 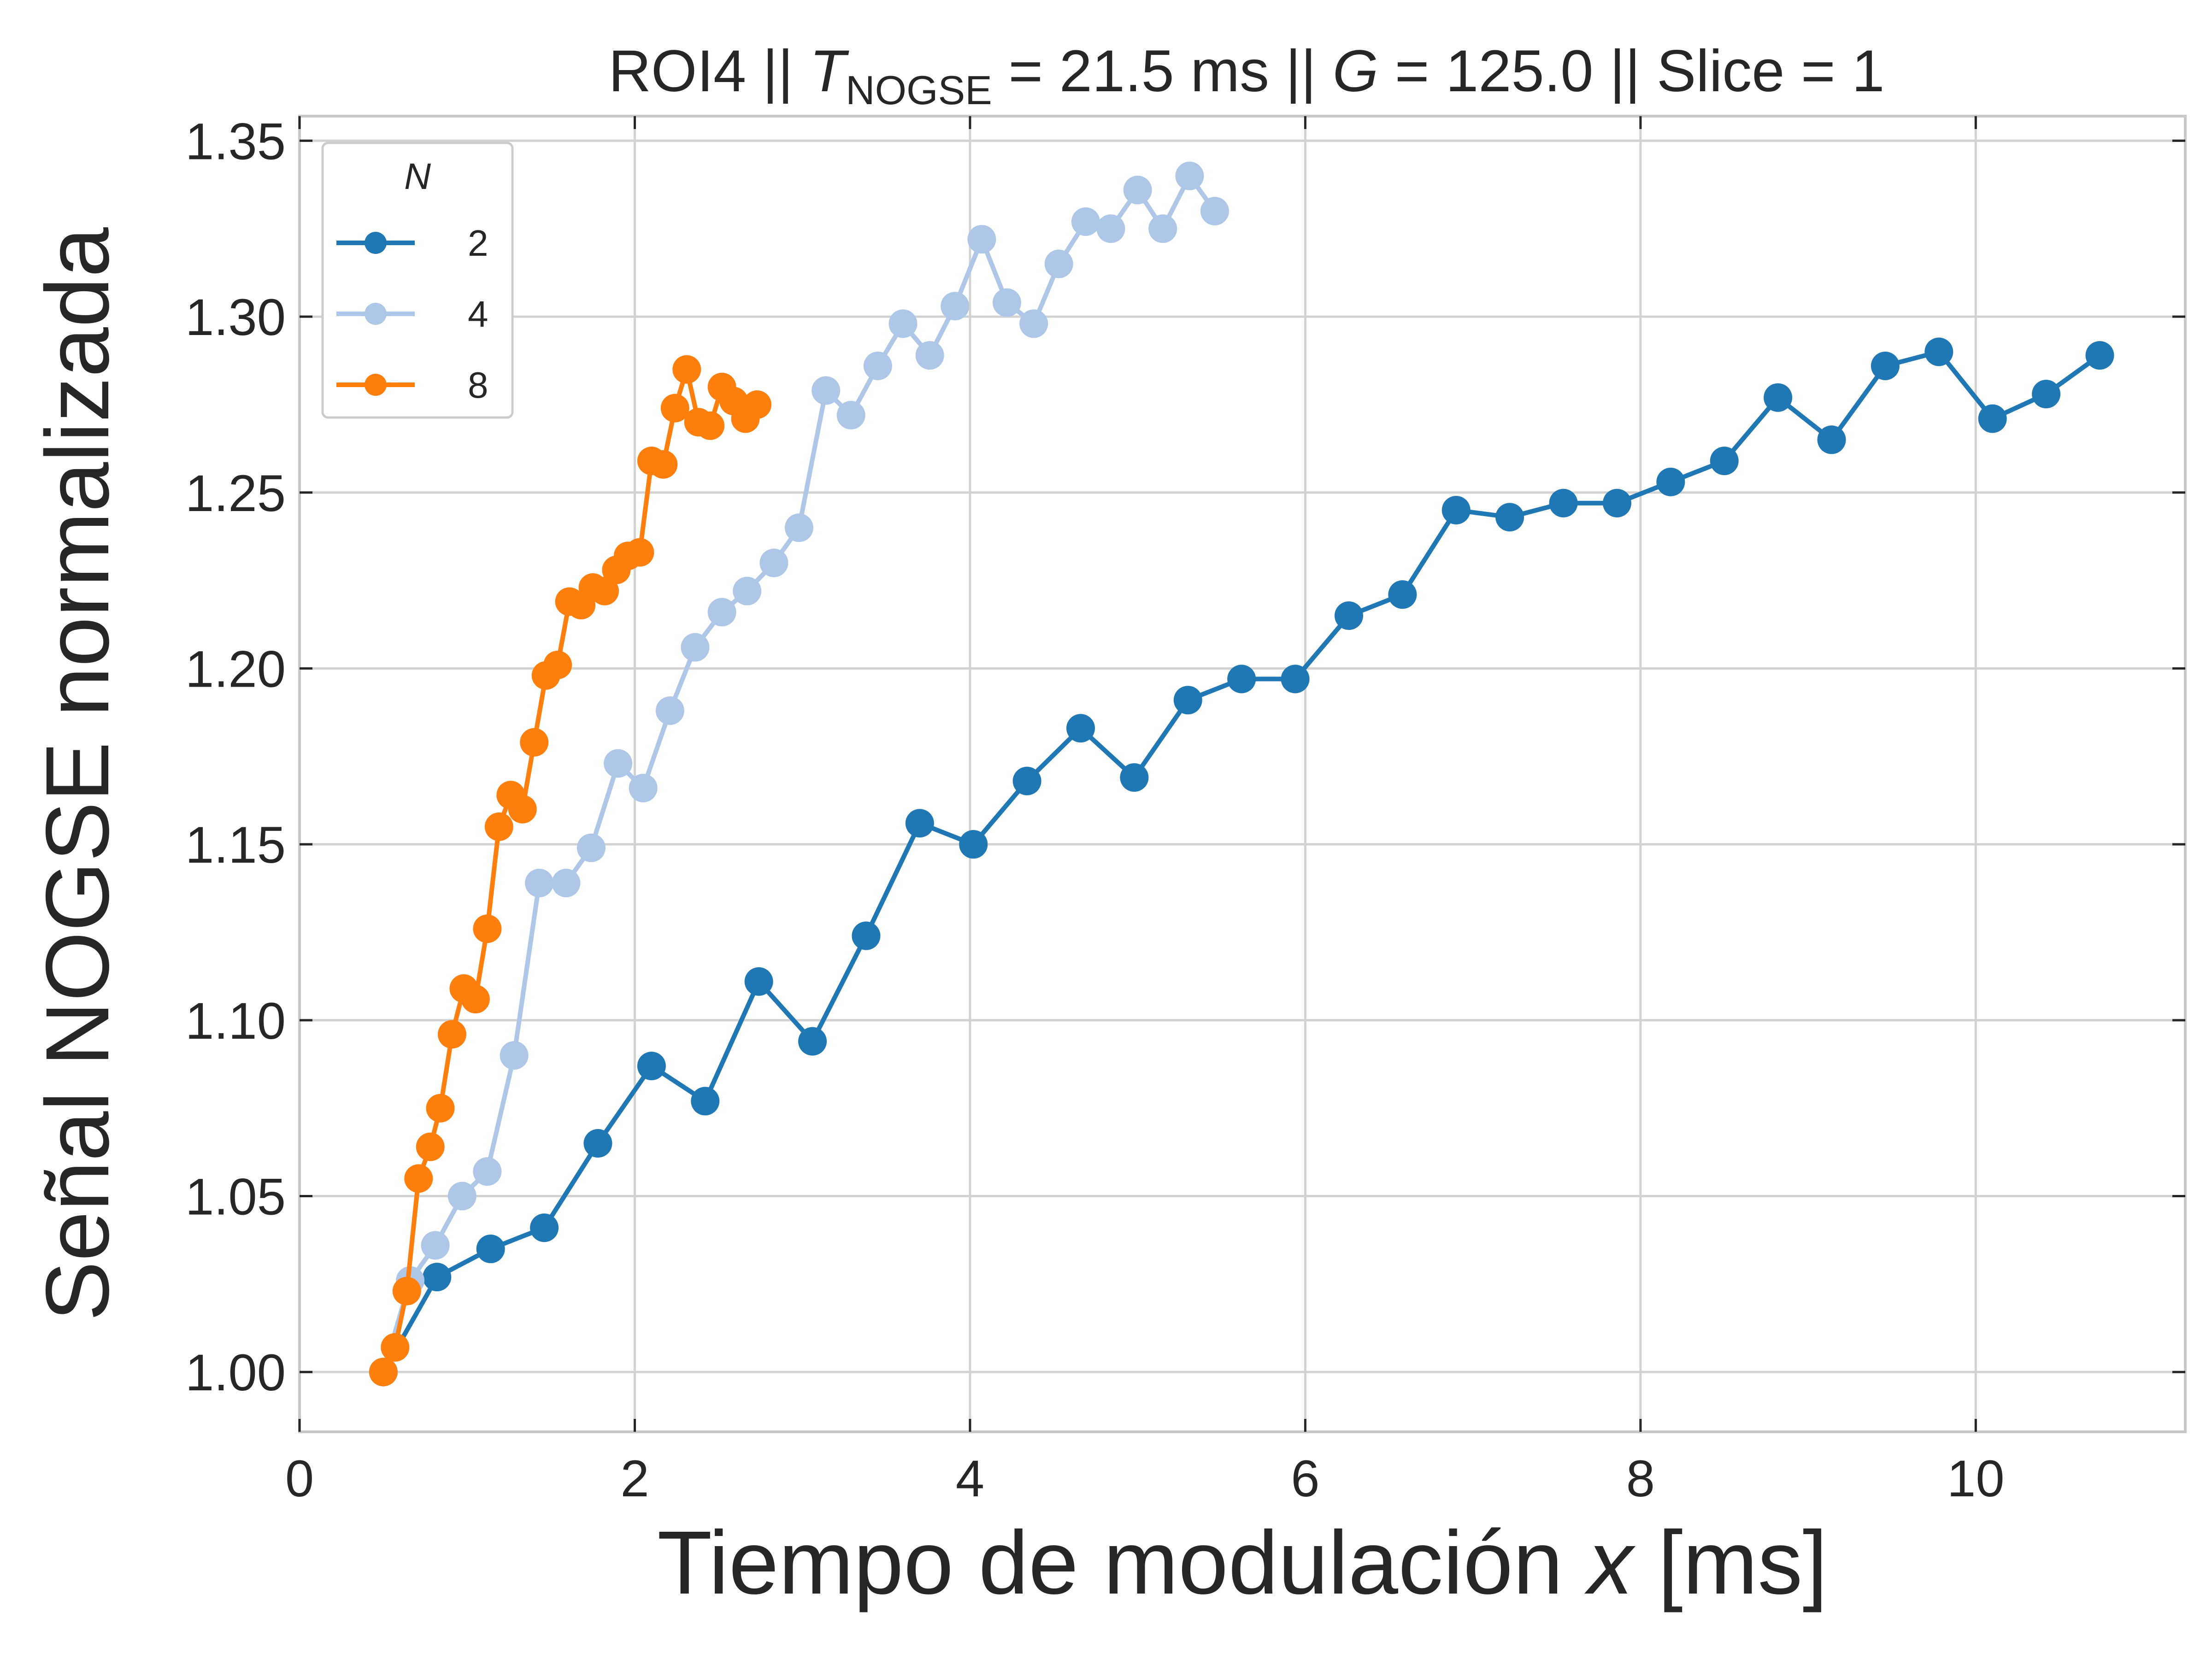 I want to click on title-middle: = 21.5 ms ||, so click(x=1162, y=71).